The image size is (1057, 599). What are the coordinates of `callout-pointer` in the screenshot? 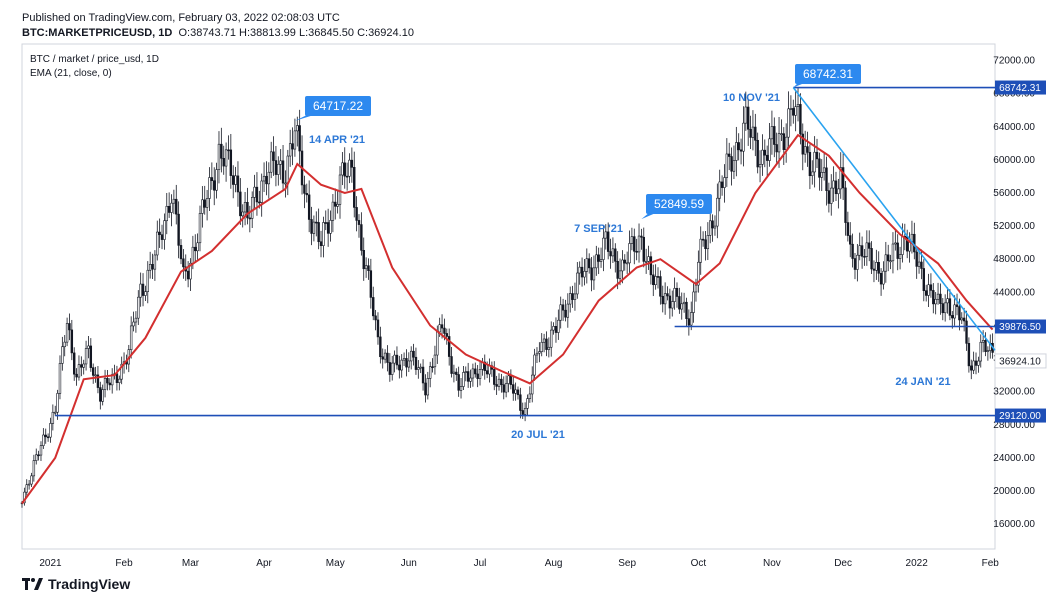 It's located at (305, 117).